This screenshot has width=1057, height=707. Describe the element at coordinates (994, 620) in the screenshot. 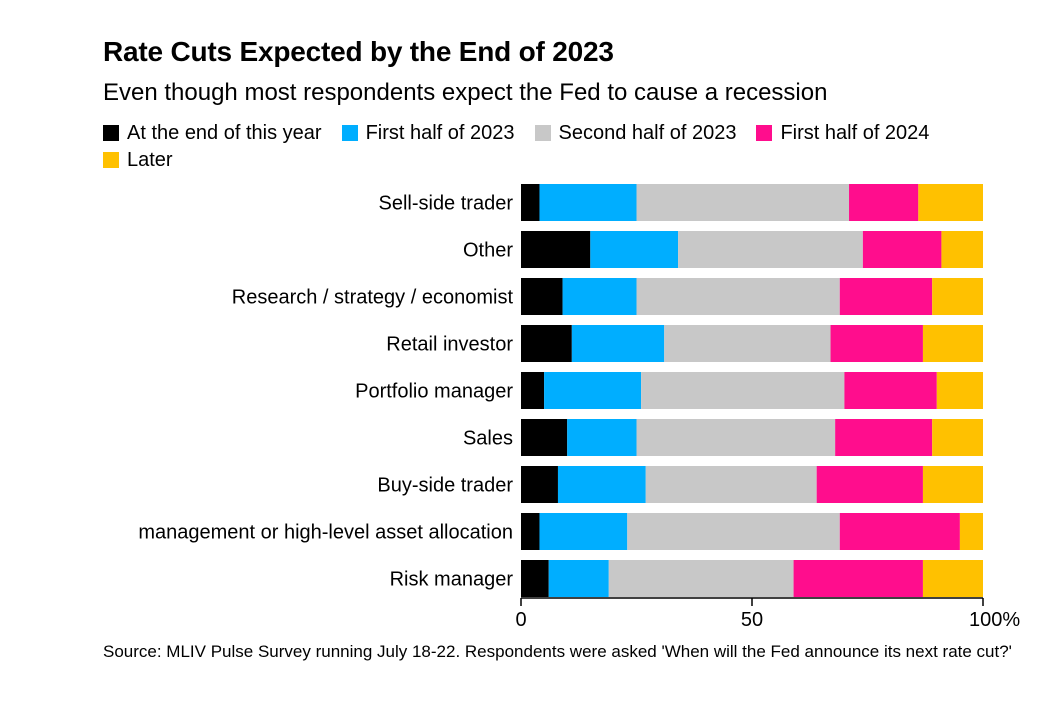

I see `x-tick-label: 100%` at that location.